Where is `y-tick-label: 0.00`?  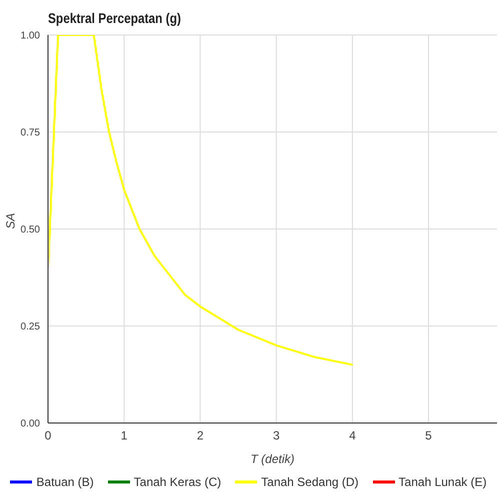 y-tick-label: 0.00 is located at coordinates (30, 424).